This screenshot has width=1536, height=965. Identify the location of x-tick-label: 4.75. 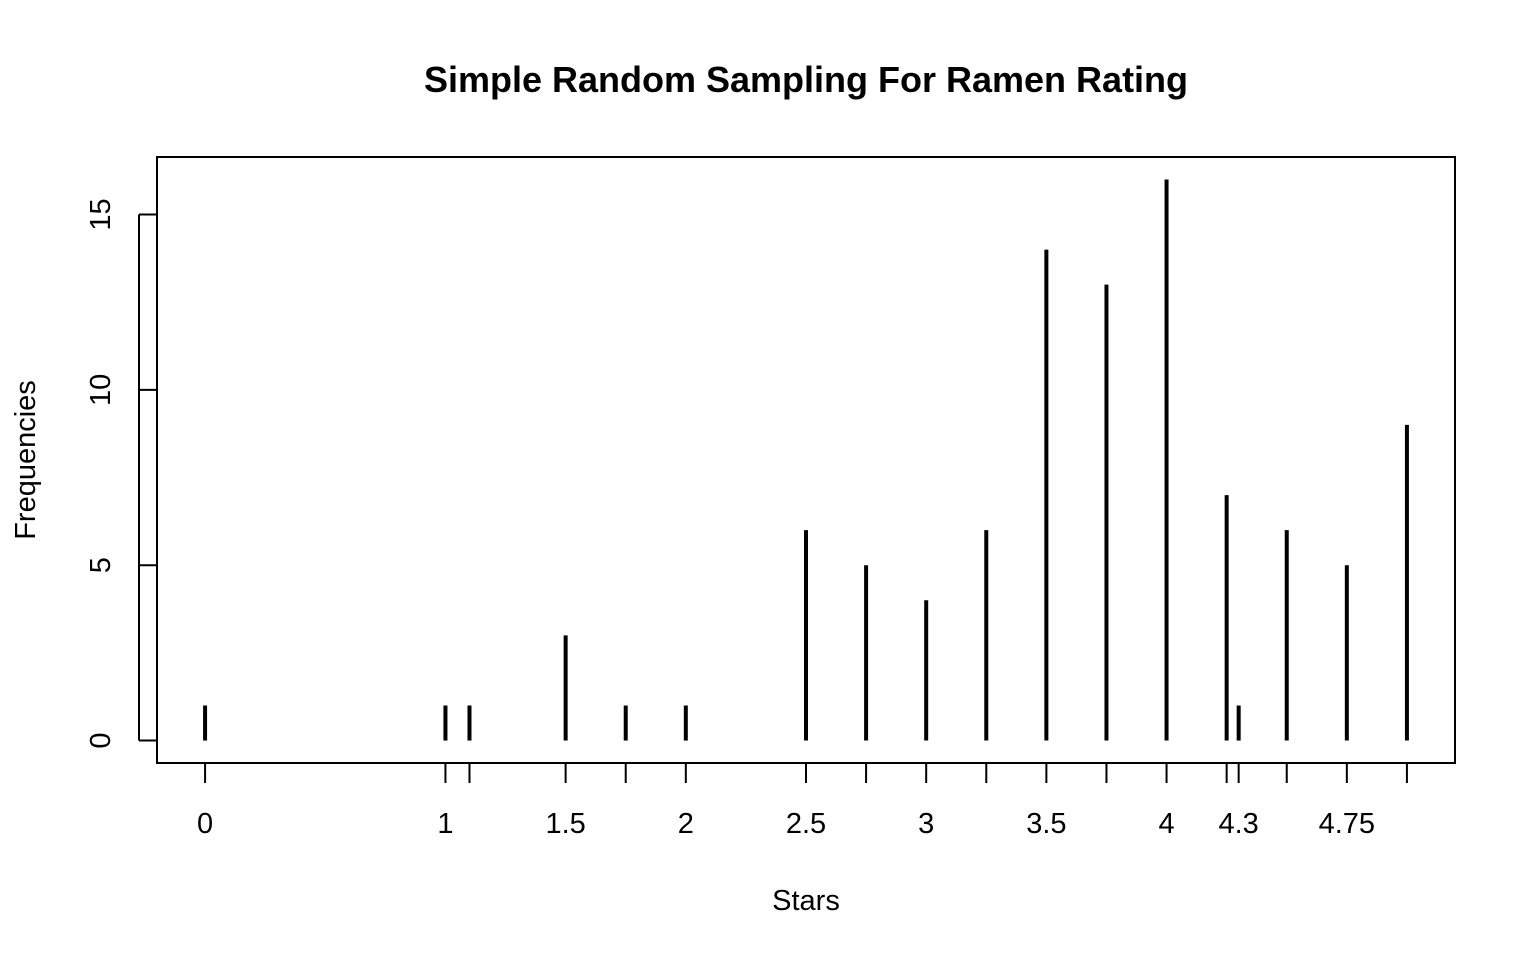
(1347, 824).